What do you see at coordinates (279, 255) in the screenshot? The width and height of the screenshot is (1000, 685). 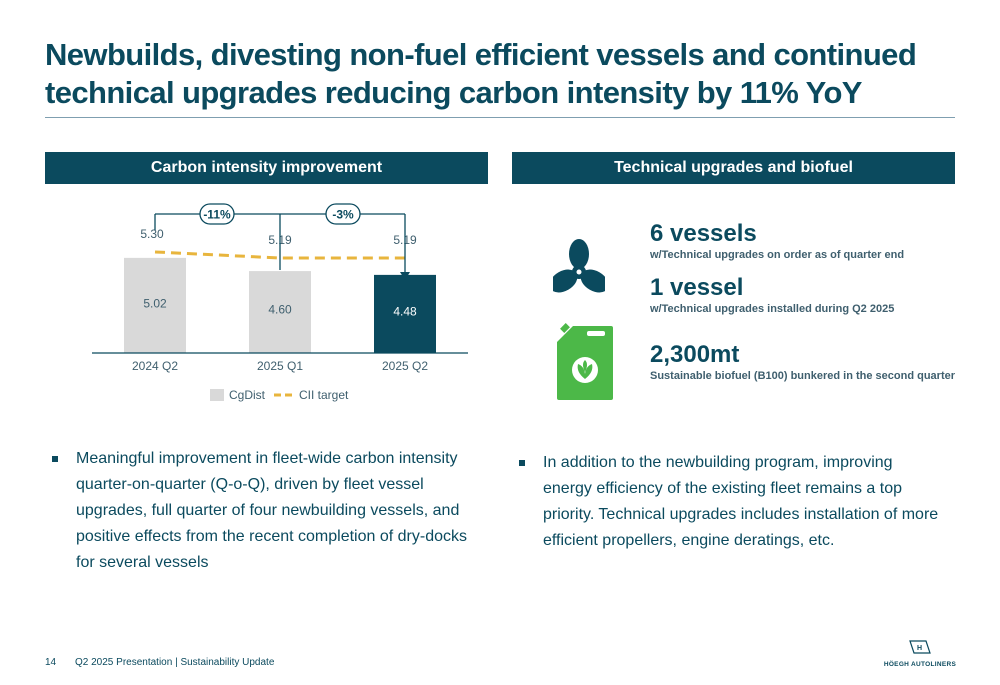 I see `cii-target-line` at bounding box center [279, 255].